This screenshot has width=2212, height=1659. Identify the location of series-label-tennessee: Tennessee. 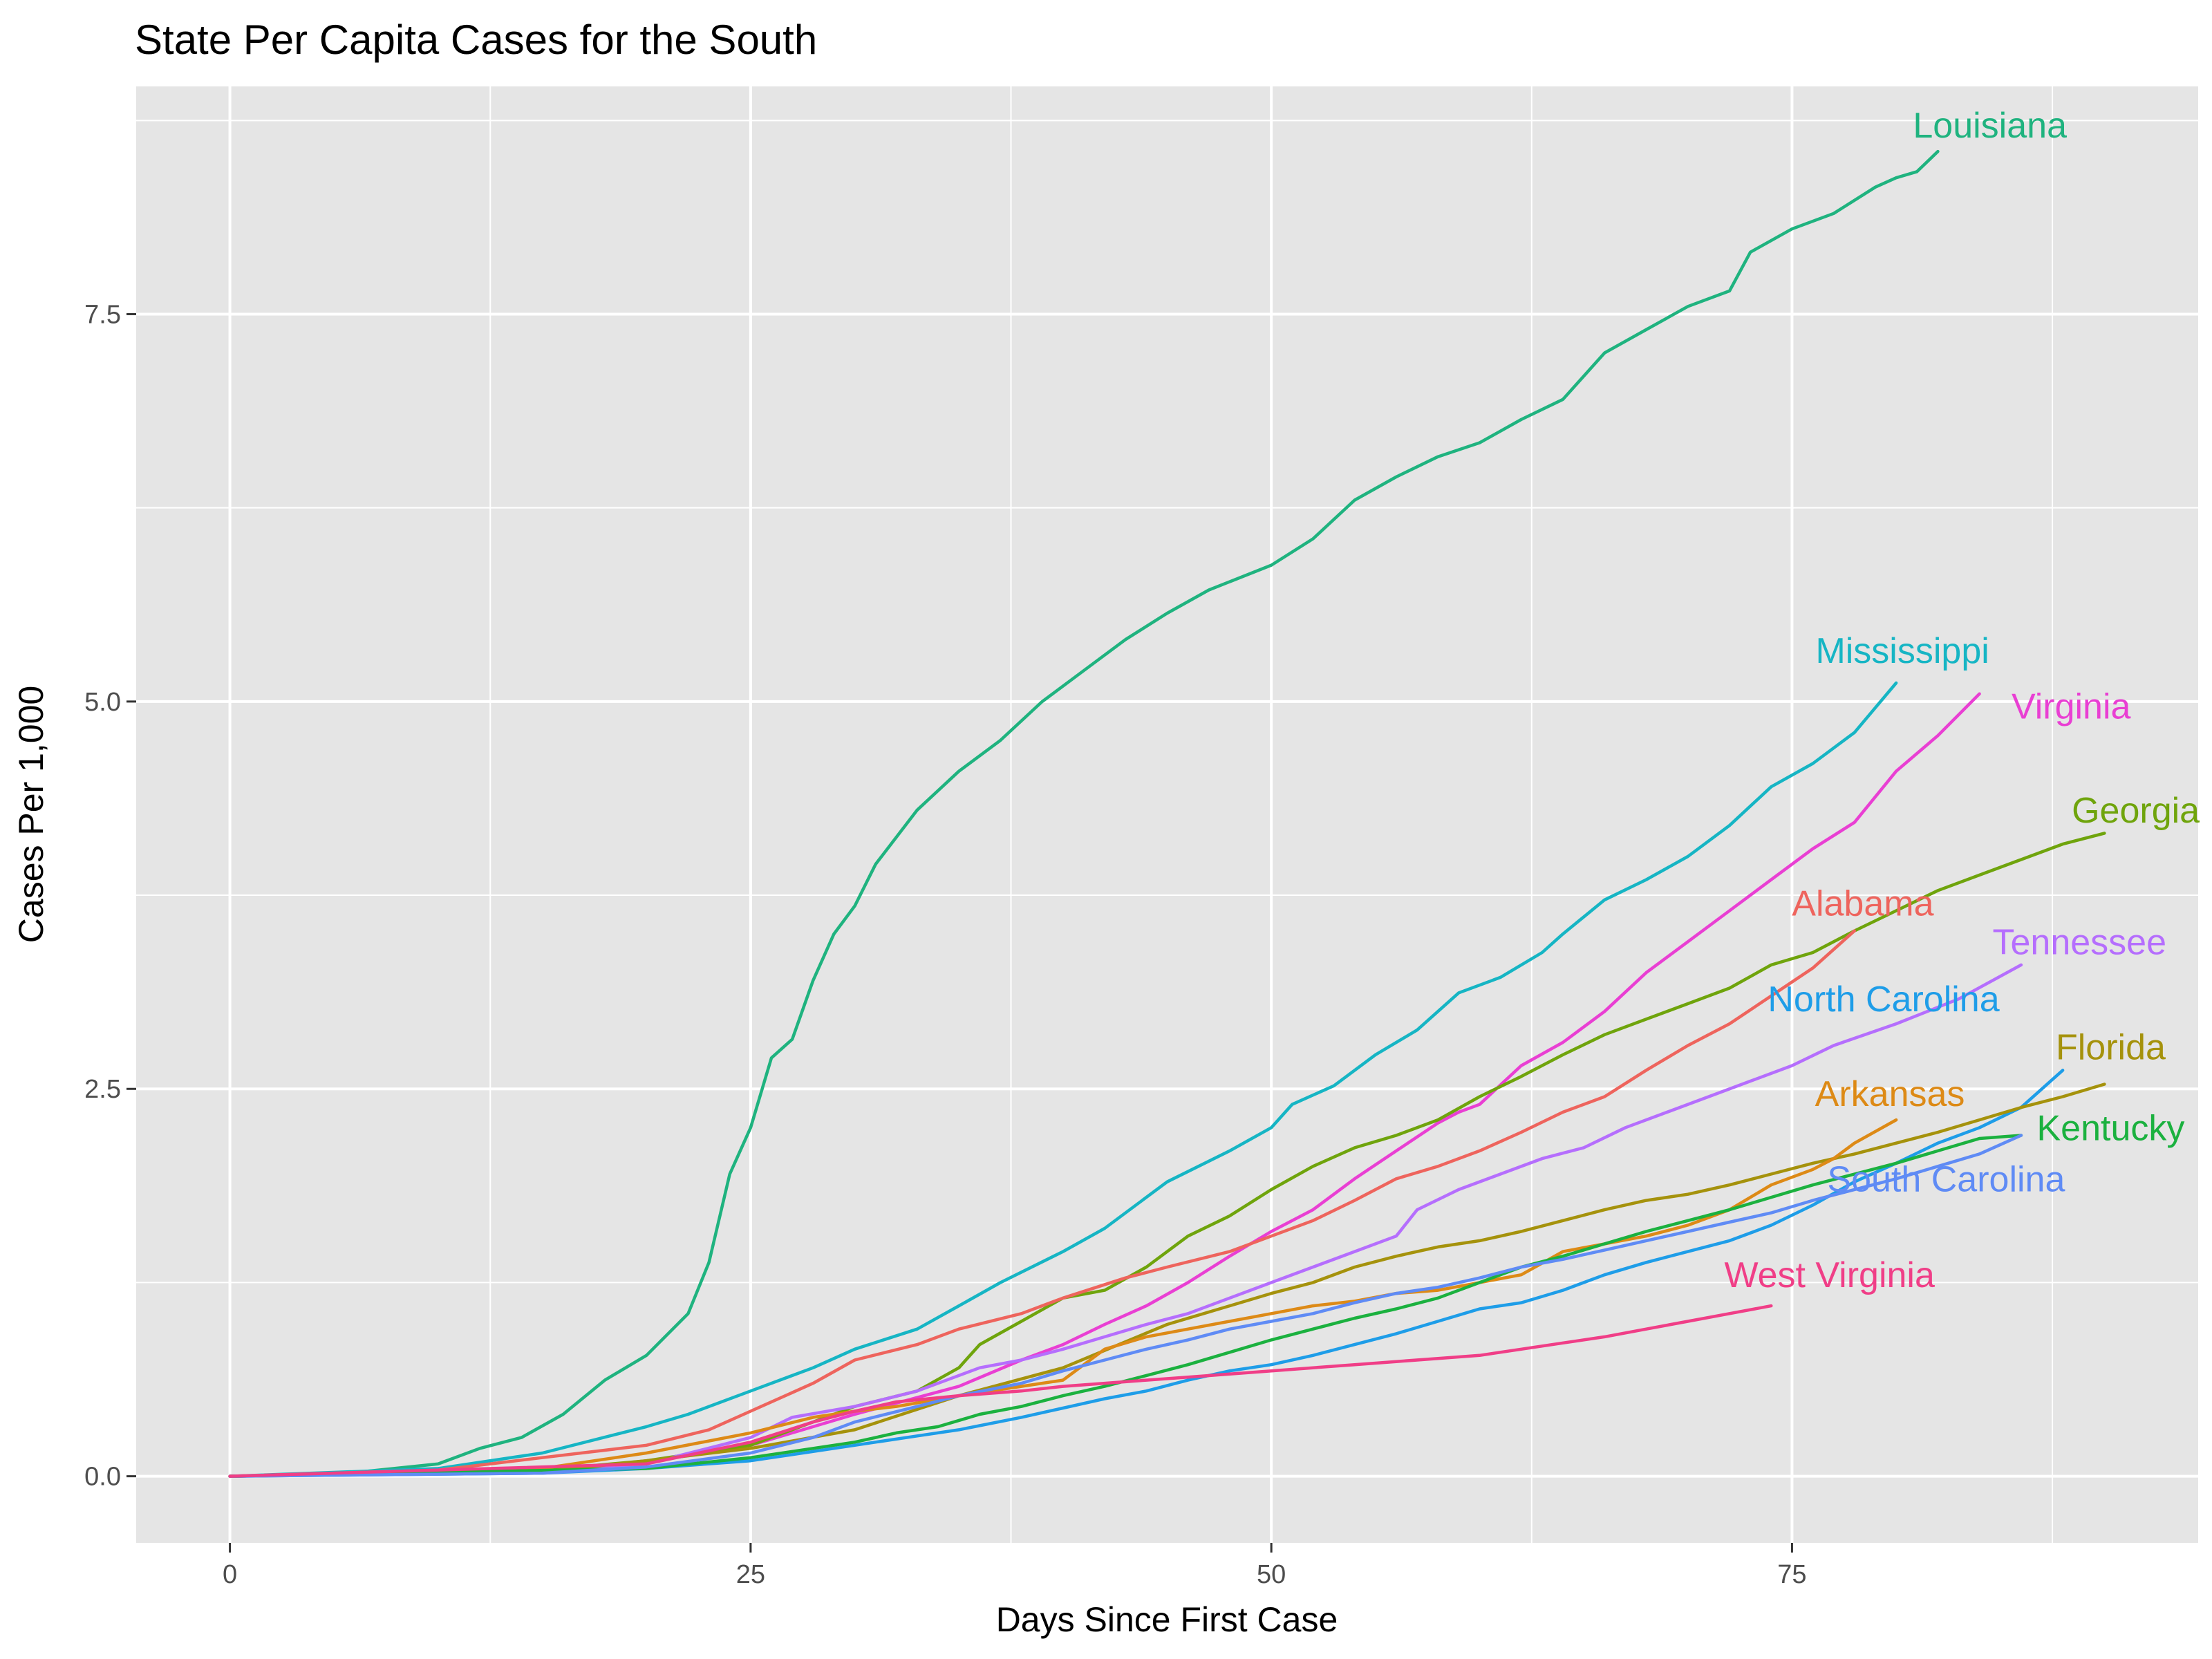
(2079, 942).